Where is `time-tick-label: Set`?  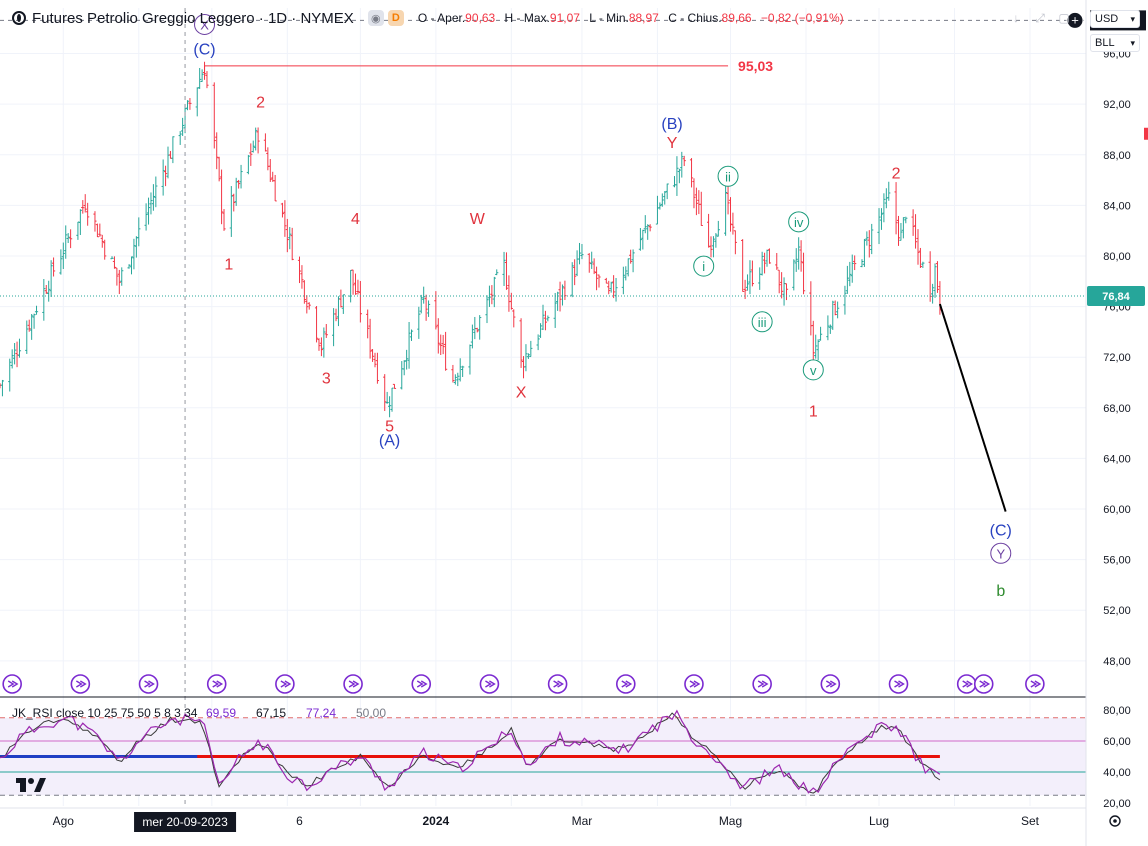 time-tick-label: Set is located at coordinates (1030, 821).